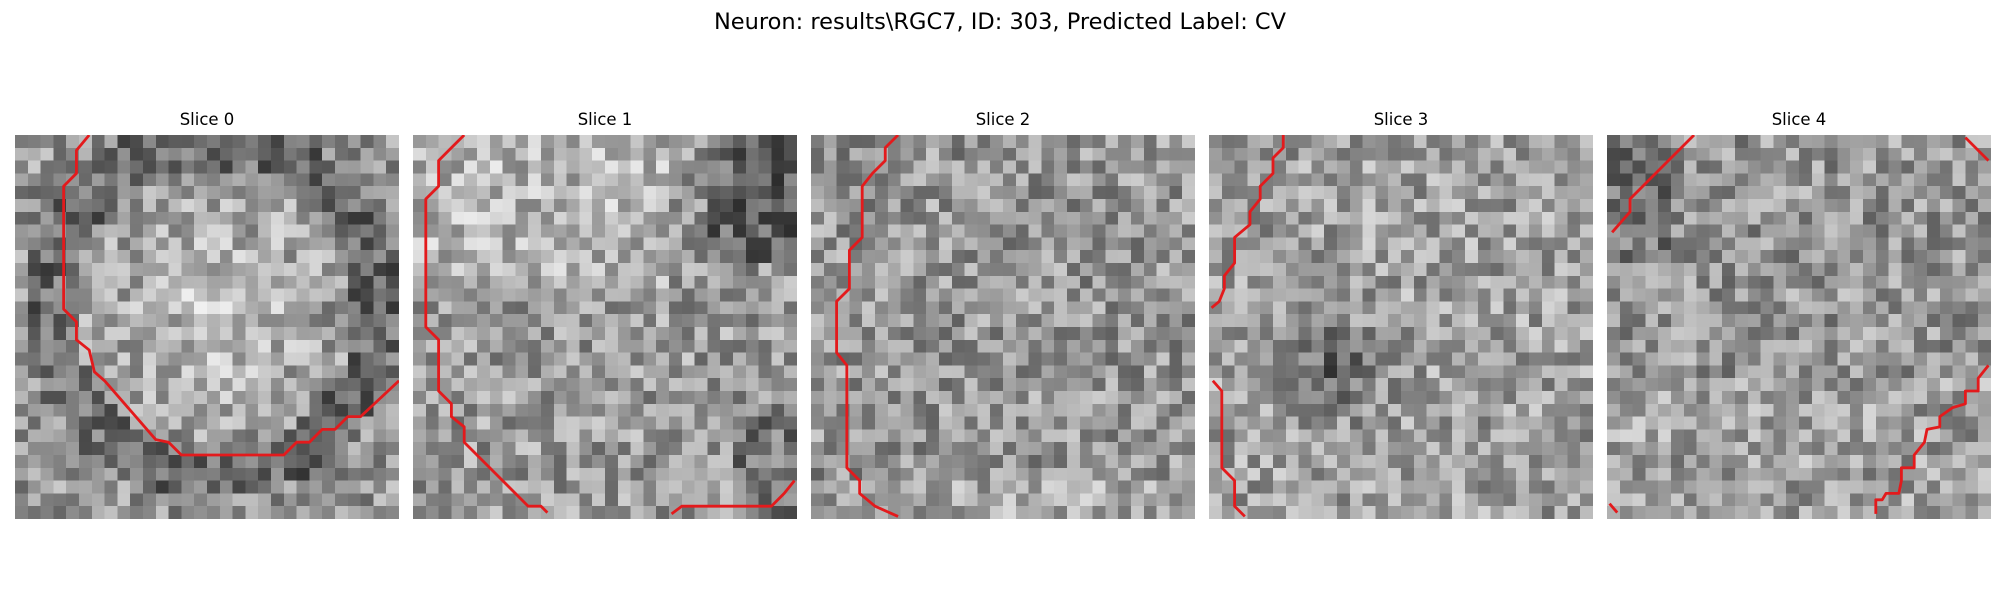 This screenshot has width=2000, height=600. I want to click on slice-title-3: Slice 3, so click(1401, 120).